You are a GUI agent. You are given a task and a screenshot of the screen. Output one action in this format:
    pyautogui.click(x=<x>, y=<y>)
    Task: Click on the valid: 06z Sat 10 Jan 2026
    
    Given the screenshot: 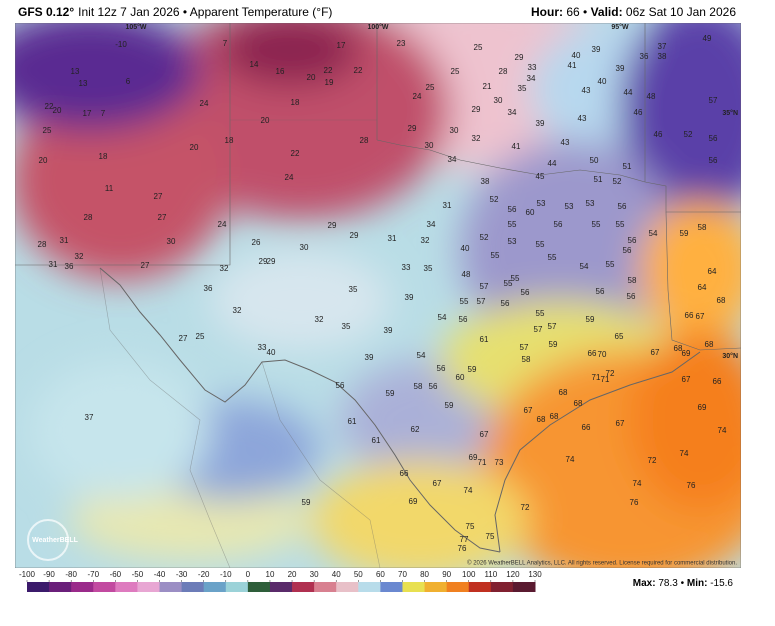 What is the action you would take?
    pyautogui.click(x=680, y=12)
    